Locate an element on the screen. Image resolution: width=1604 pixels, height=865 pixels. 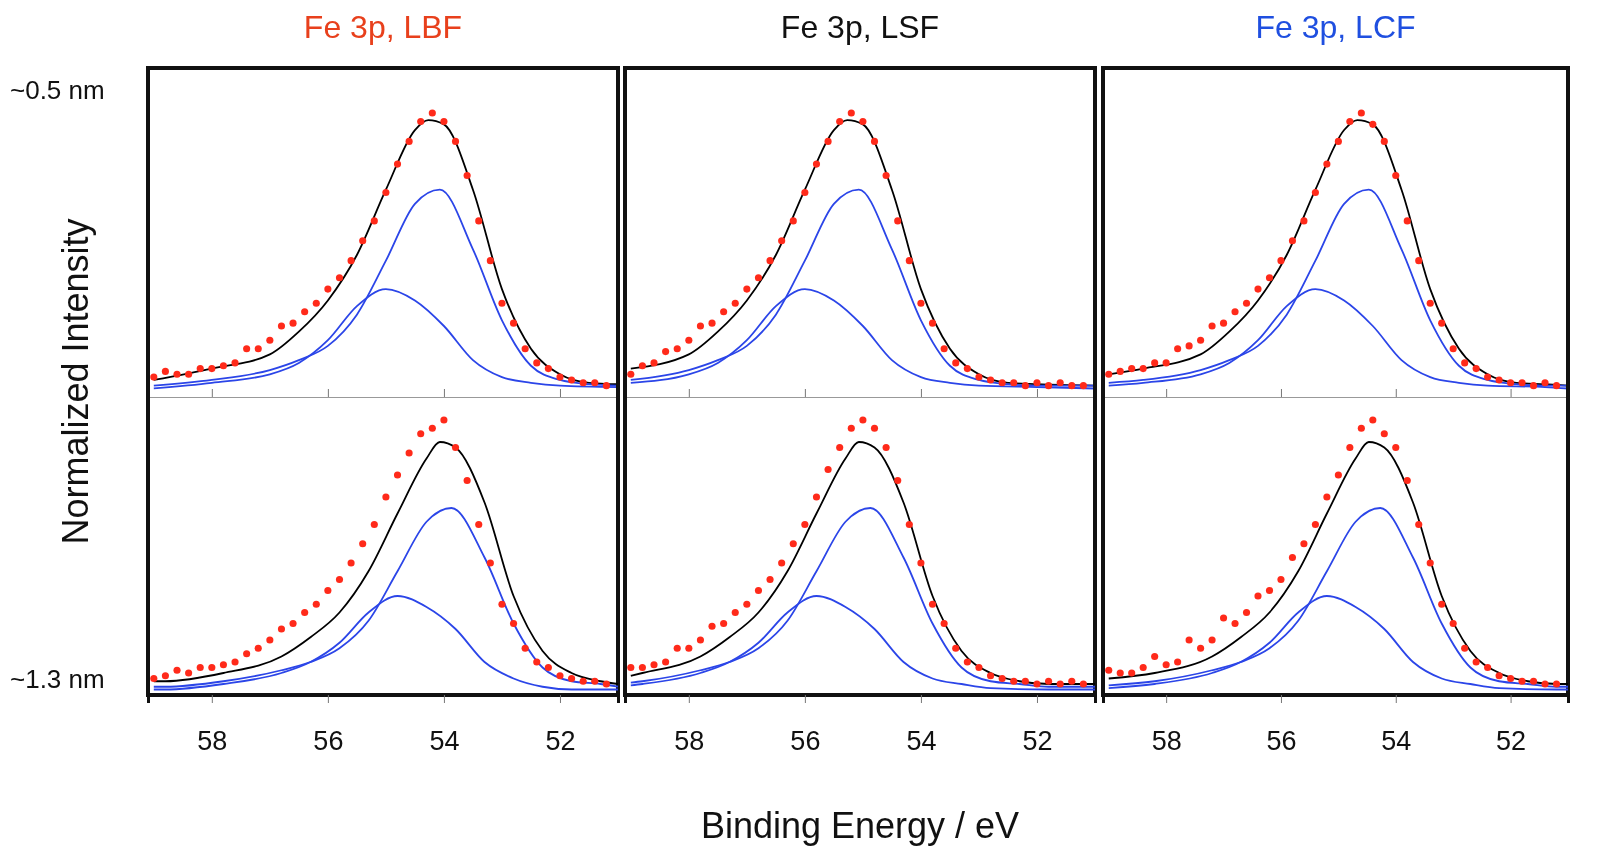
text: ~0.5 nm is located at coordinates (57, 90).